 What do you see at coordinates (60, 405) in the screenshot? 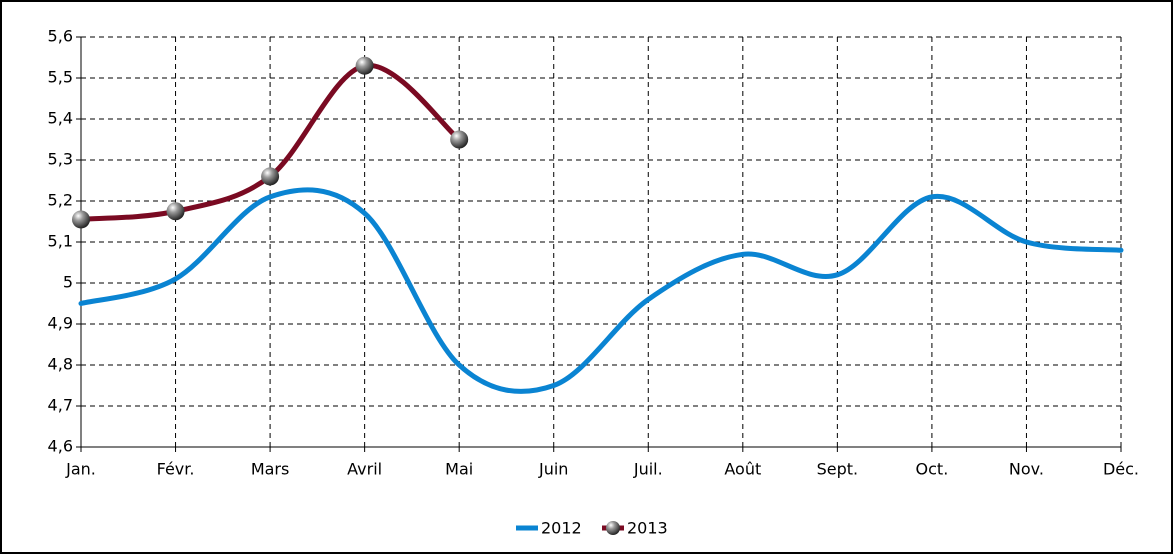
I see `y-tick-label: 4,7` at bounding box center [60, 405].